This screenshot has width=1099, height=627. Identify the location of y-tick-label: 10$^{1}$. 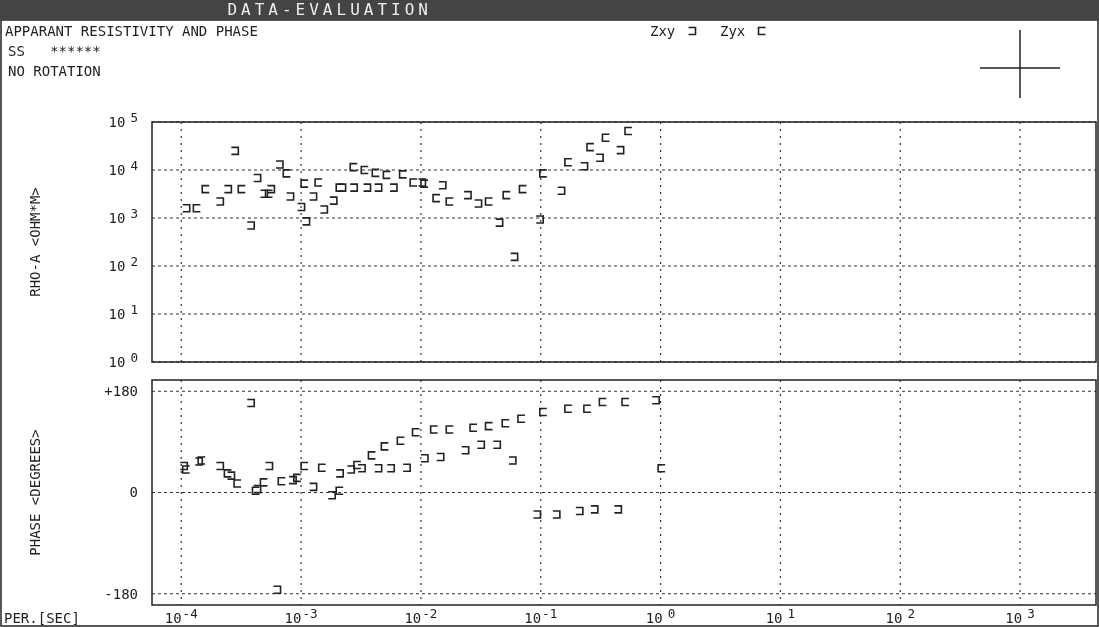
(123, 311).